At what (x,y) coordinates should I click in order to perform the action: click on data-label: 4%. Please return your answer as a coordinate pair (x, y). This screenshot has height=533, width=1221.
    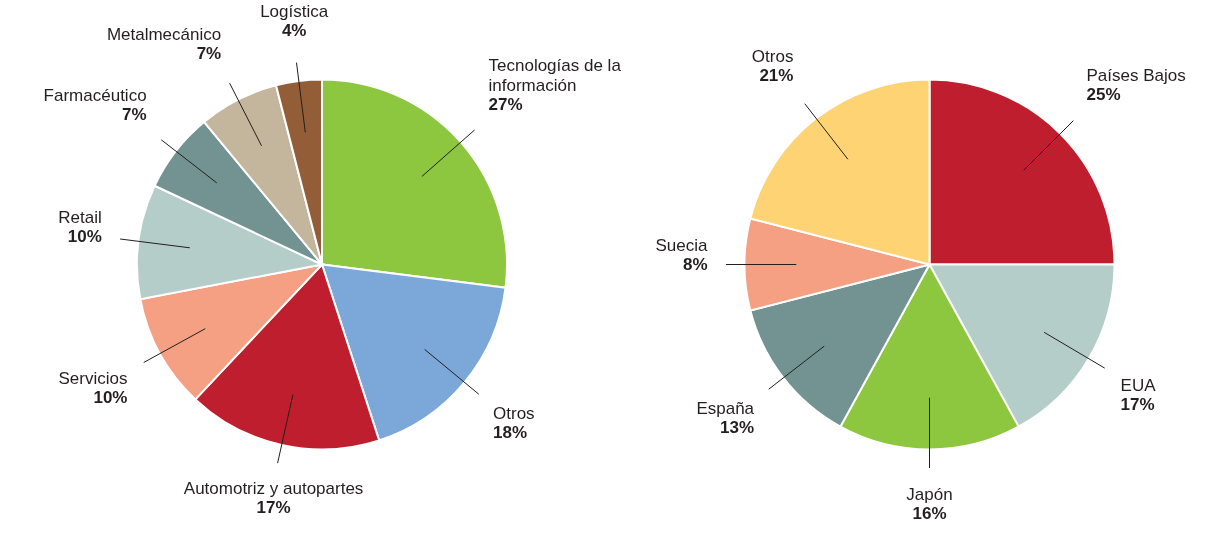
    Looking at the image, I should click on (294, 31).